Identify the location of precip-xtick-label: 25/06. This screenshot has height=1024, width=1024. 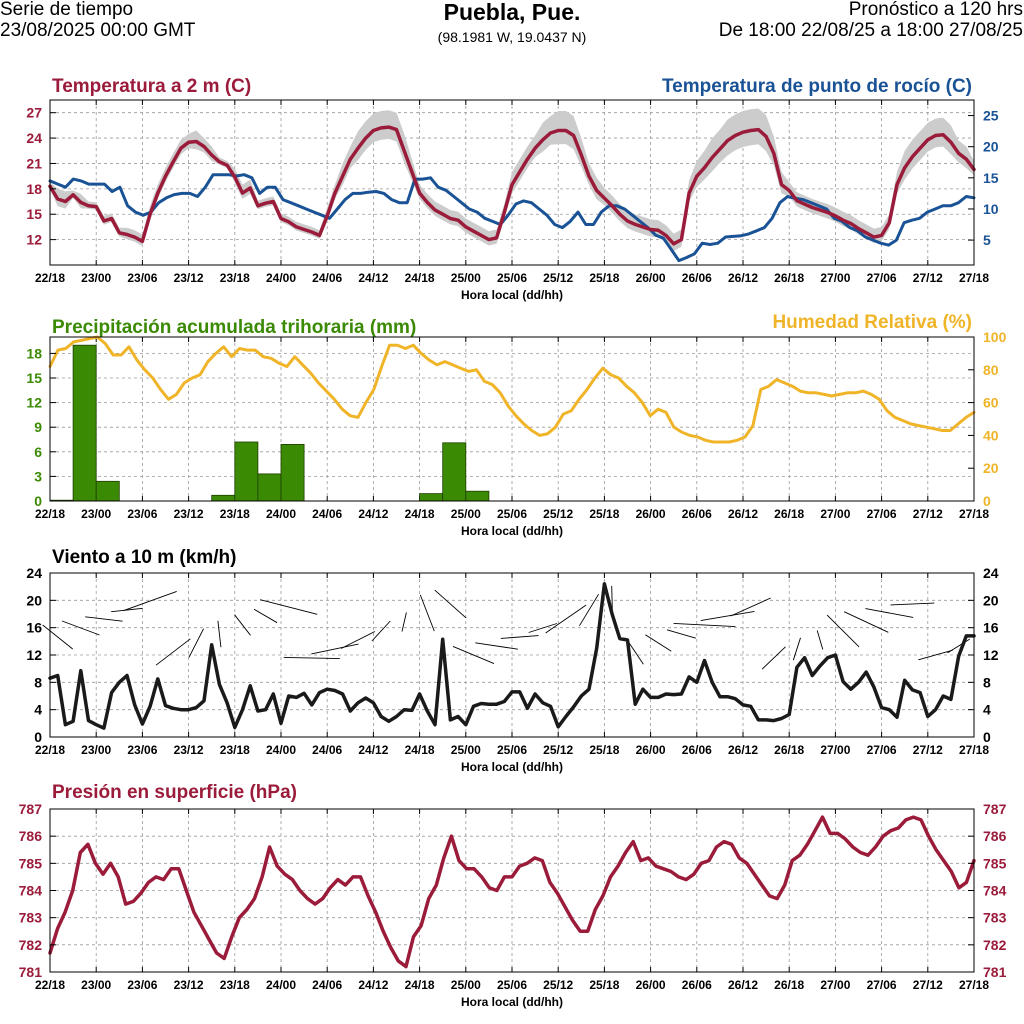
(512, 514).